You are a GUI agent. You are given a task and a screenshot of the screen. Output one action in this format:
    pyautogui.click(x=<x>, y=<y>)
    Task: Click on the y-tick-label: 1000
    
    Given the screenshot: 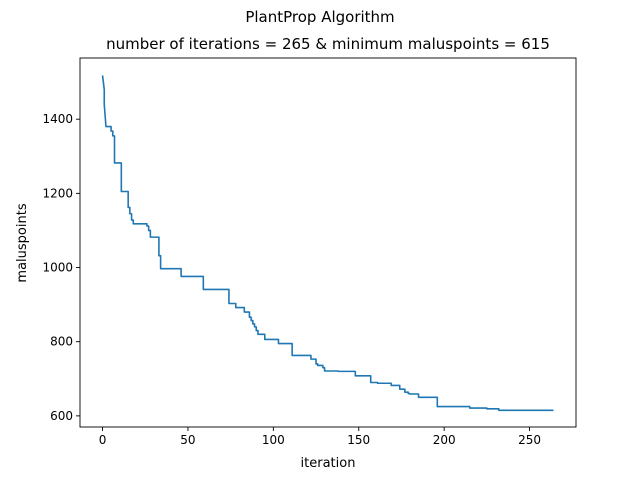 What is the action you would take?
    pyautogui.click(x=57, y=268)
    